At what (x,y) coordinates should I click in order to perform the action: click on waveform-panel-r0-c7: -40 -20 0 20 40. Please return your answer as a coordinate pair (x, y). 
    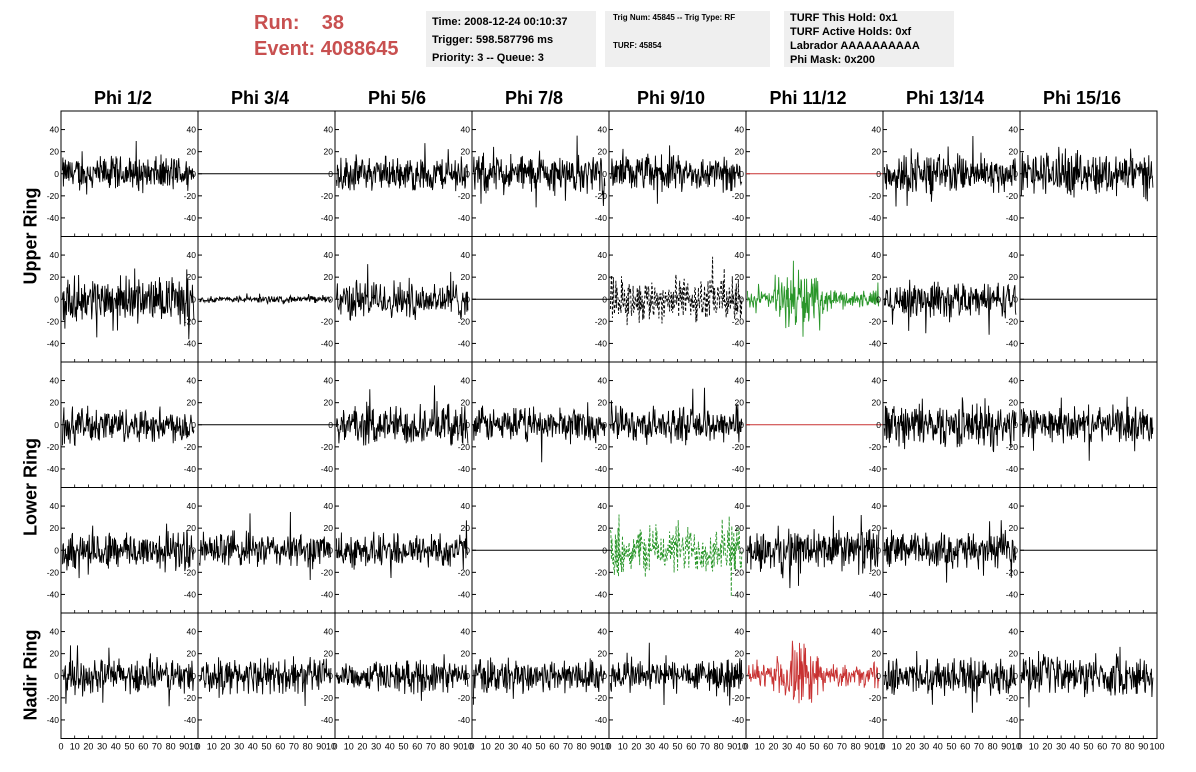
    Looking at the image, I should click on (1082, 173).